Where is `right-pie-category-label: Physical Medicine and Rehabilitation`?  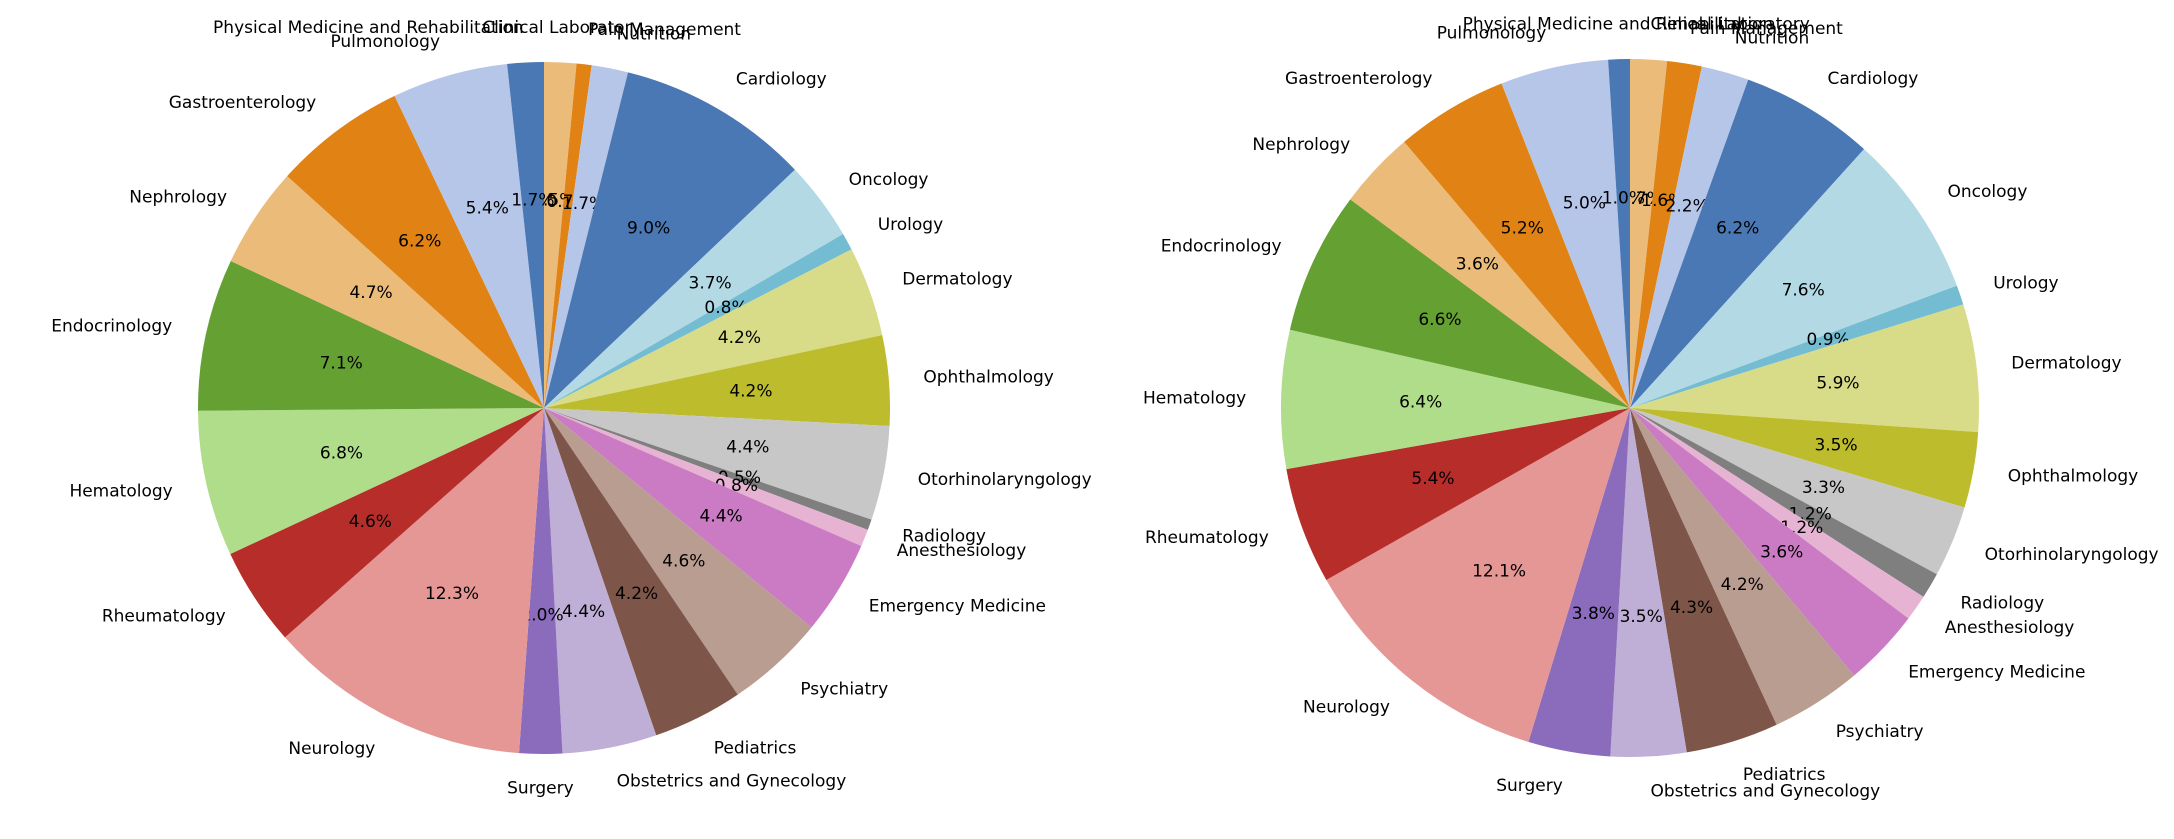 right-pie-category-label: Physical Medicine and Rehabilitation is located at coordinates (1618, 24).